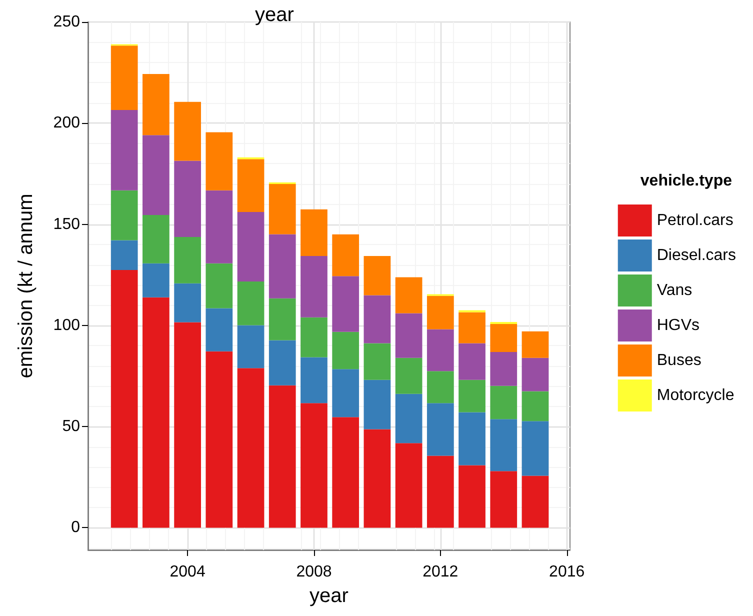 The width and height of the screenshot is (753, 616). What do you see at coordinates (66, 224) in the screenshot?
I see `y-tick-label: 150` at bounding box center [66, 224].